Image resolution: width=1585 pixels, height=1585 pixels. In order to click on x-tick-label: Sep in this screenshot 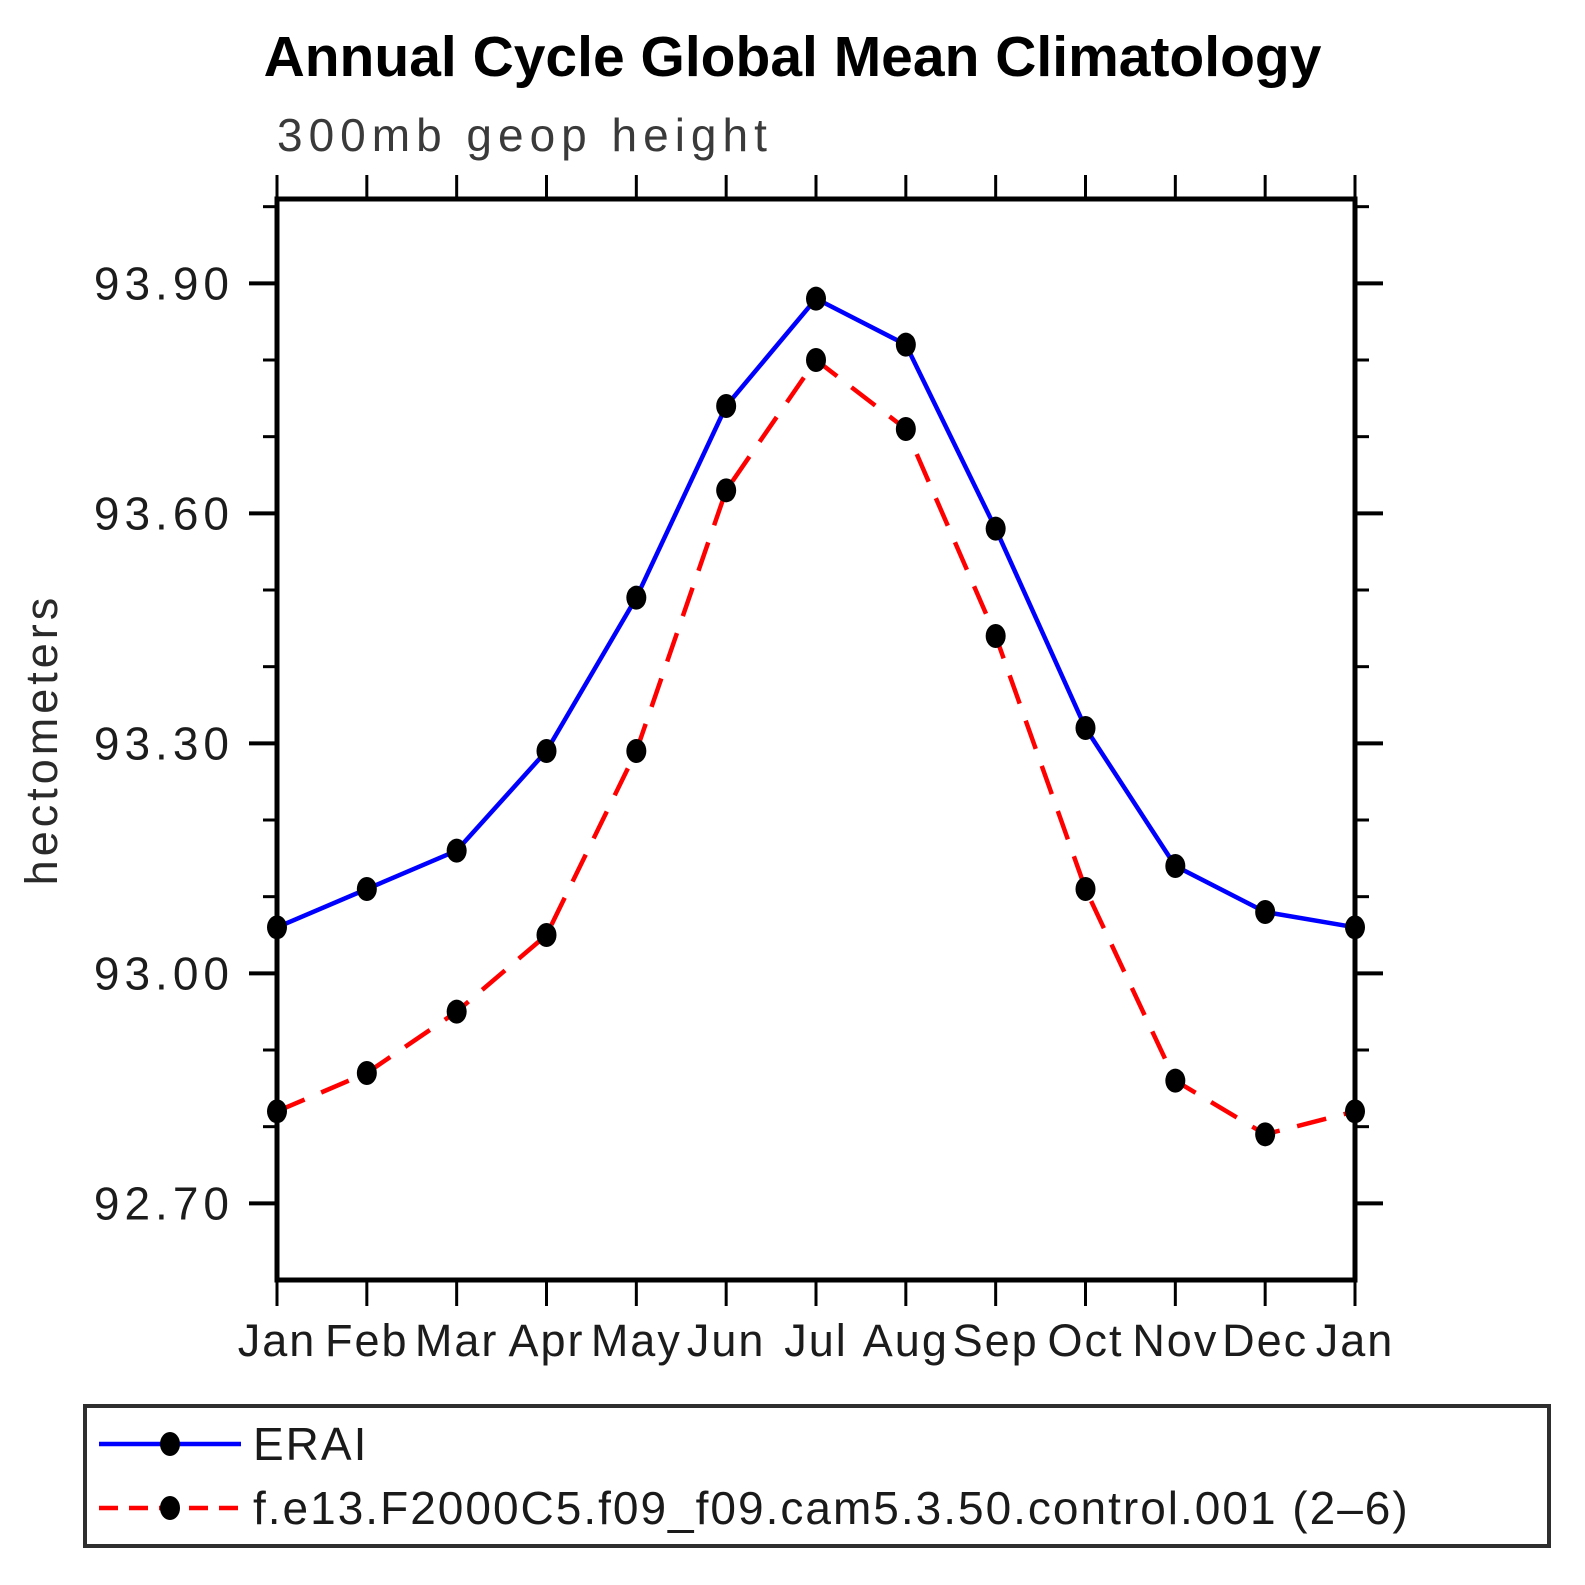, I will do `click(996, 1340)`.